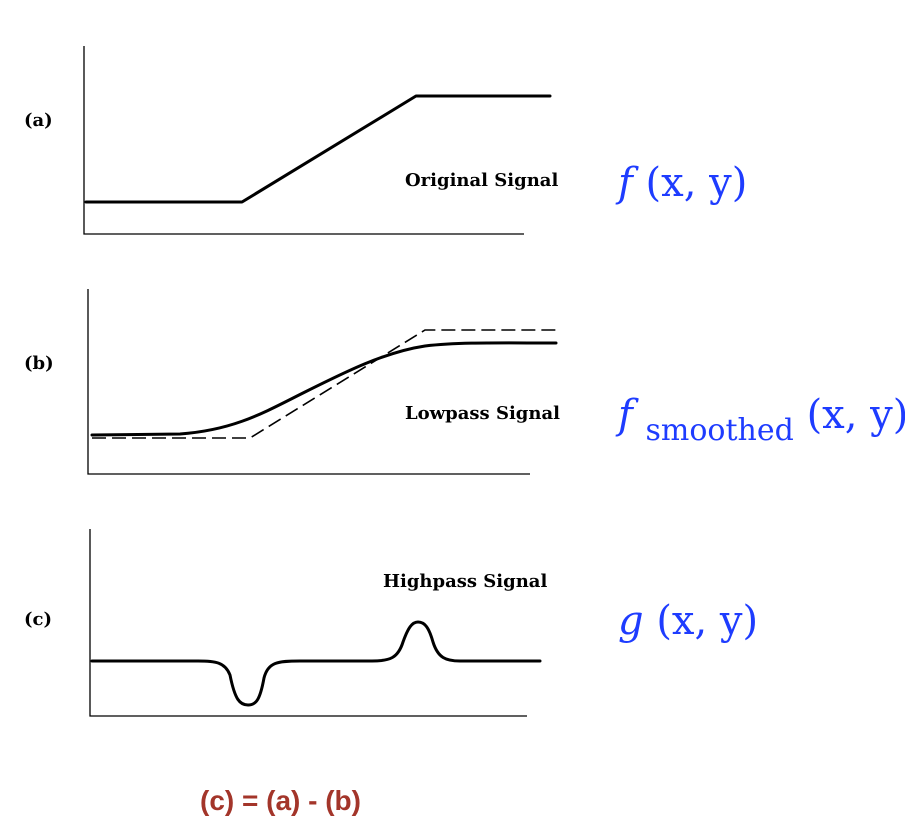 Image resolution: width=905 pixels, height=838 pixels. I want to click on panel-a-signal-label: Original Signal, so click(481, 180).